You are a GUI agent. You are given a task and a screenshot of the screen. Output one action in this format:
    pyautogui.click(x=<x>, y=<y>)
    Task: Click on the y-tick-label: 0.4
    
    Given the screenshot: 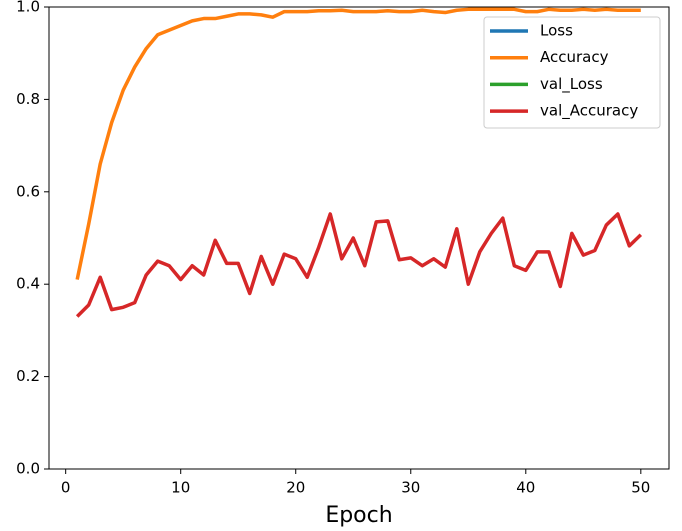 What is the action you would take?
    pyautogui.click(x=28, y=284)
    